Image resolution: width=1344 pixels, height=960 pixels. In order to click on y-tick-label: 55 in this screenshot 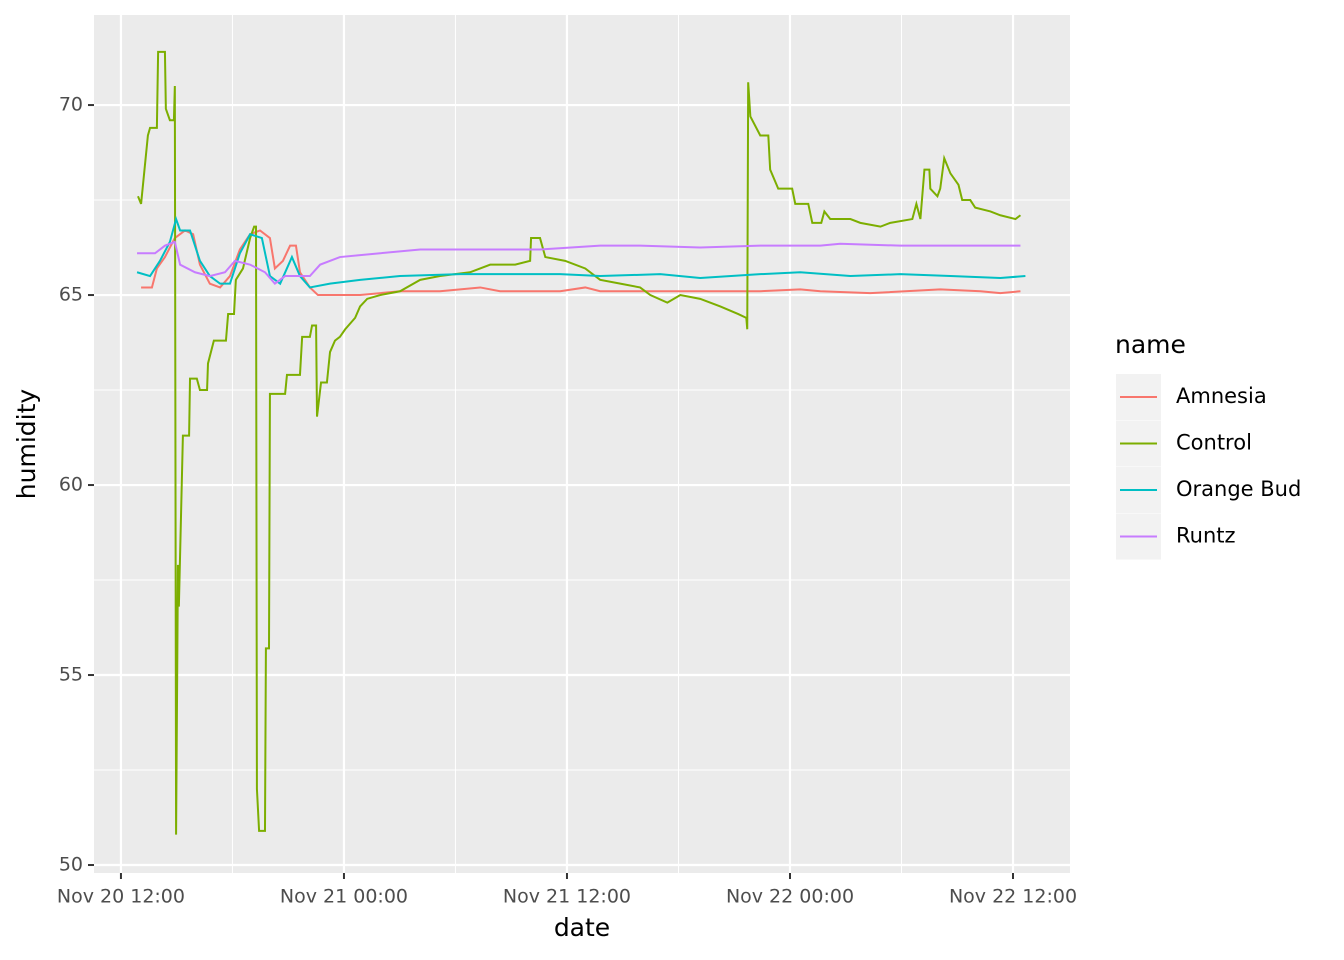, I will do `click(71, 675)`.